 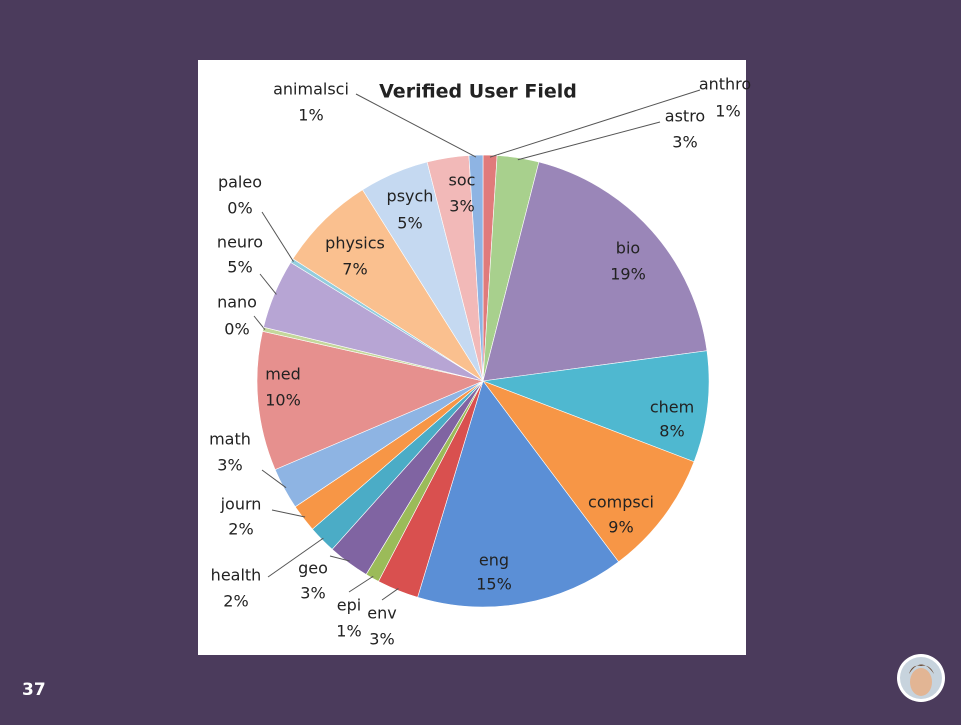 I want to click on slice-label: nano, so click(x=237, y=302).